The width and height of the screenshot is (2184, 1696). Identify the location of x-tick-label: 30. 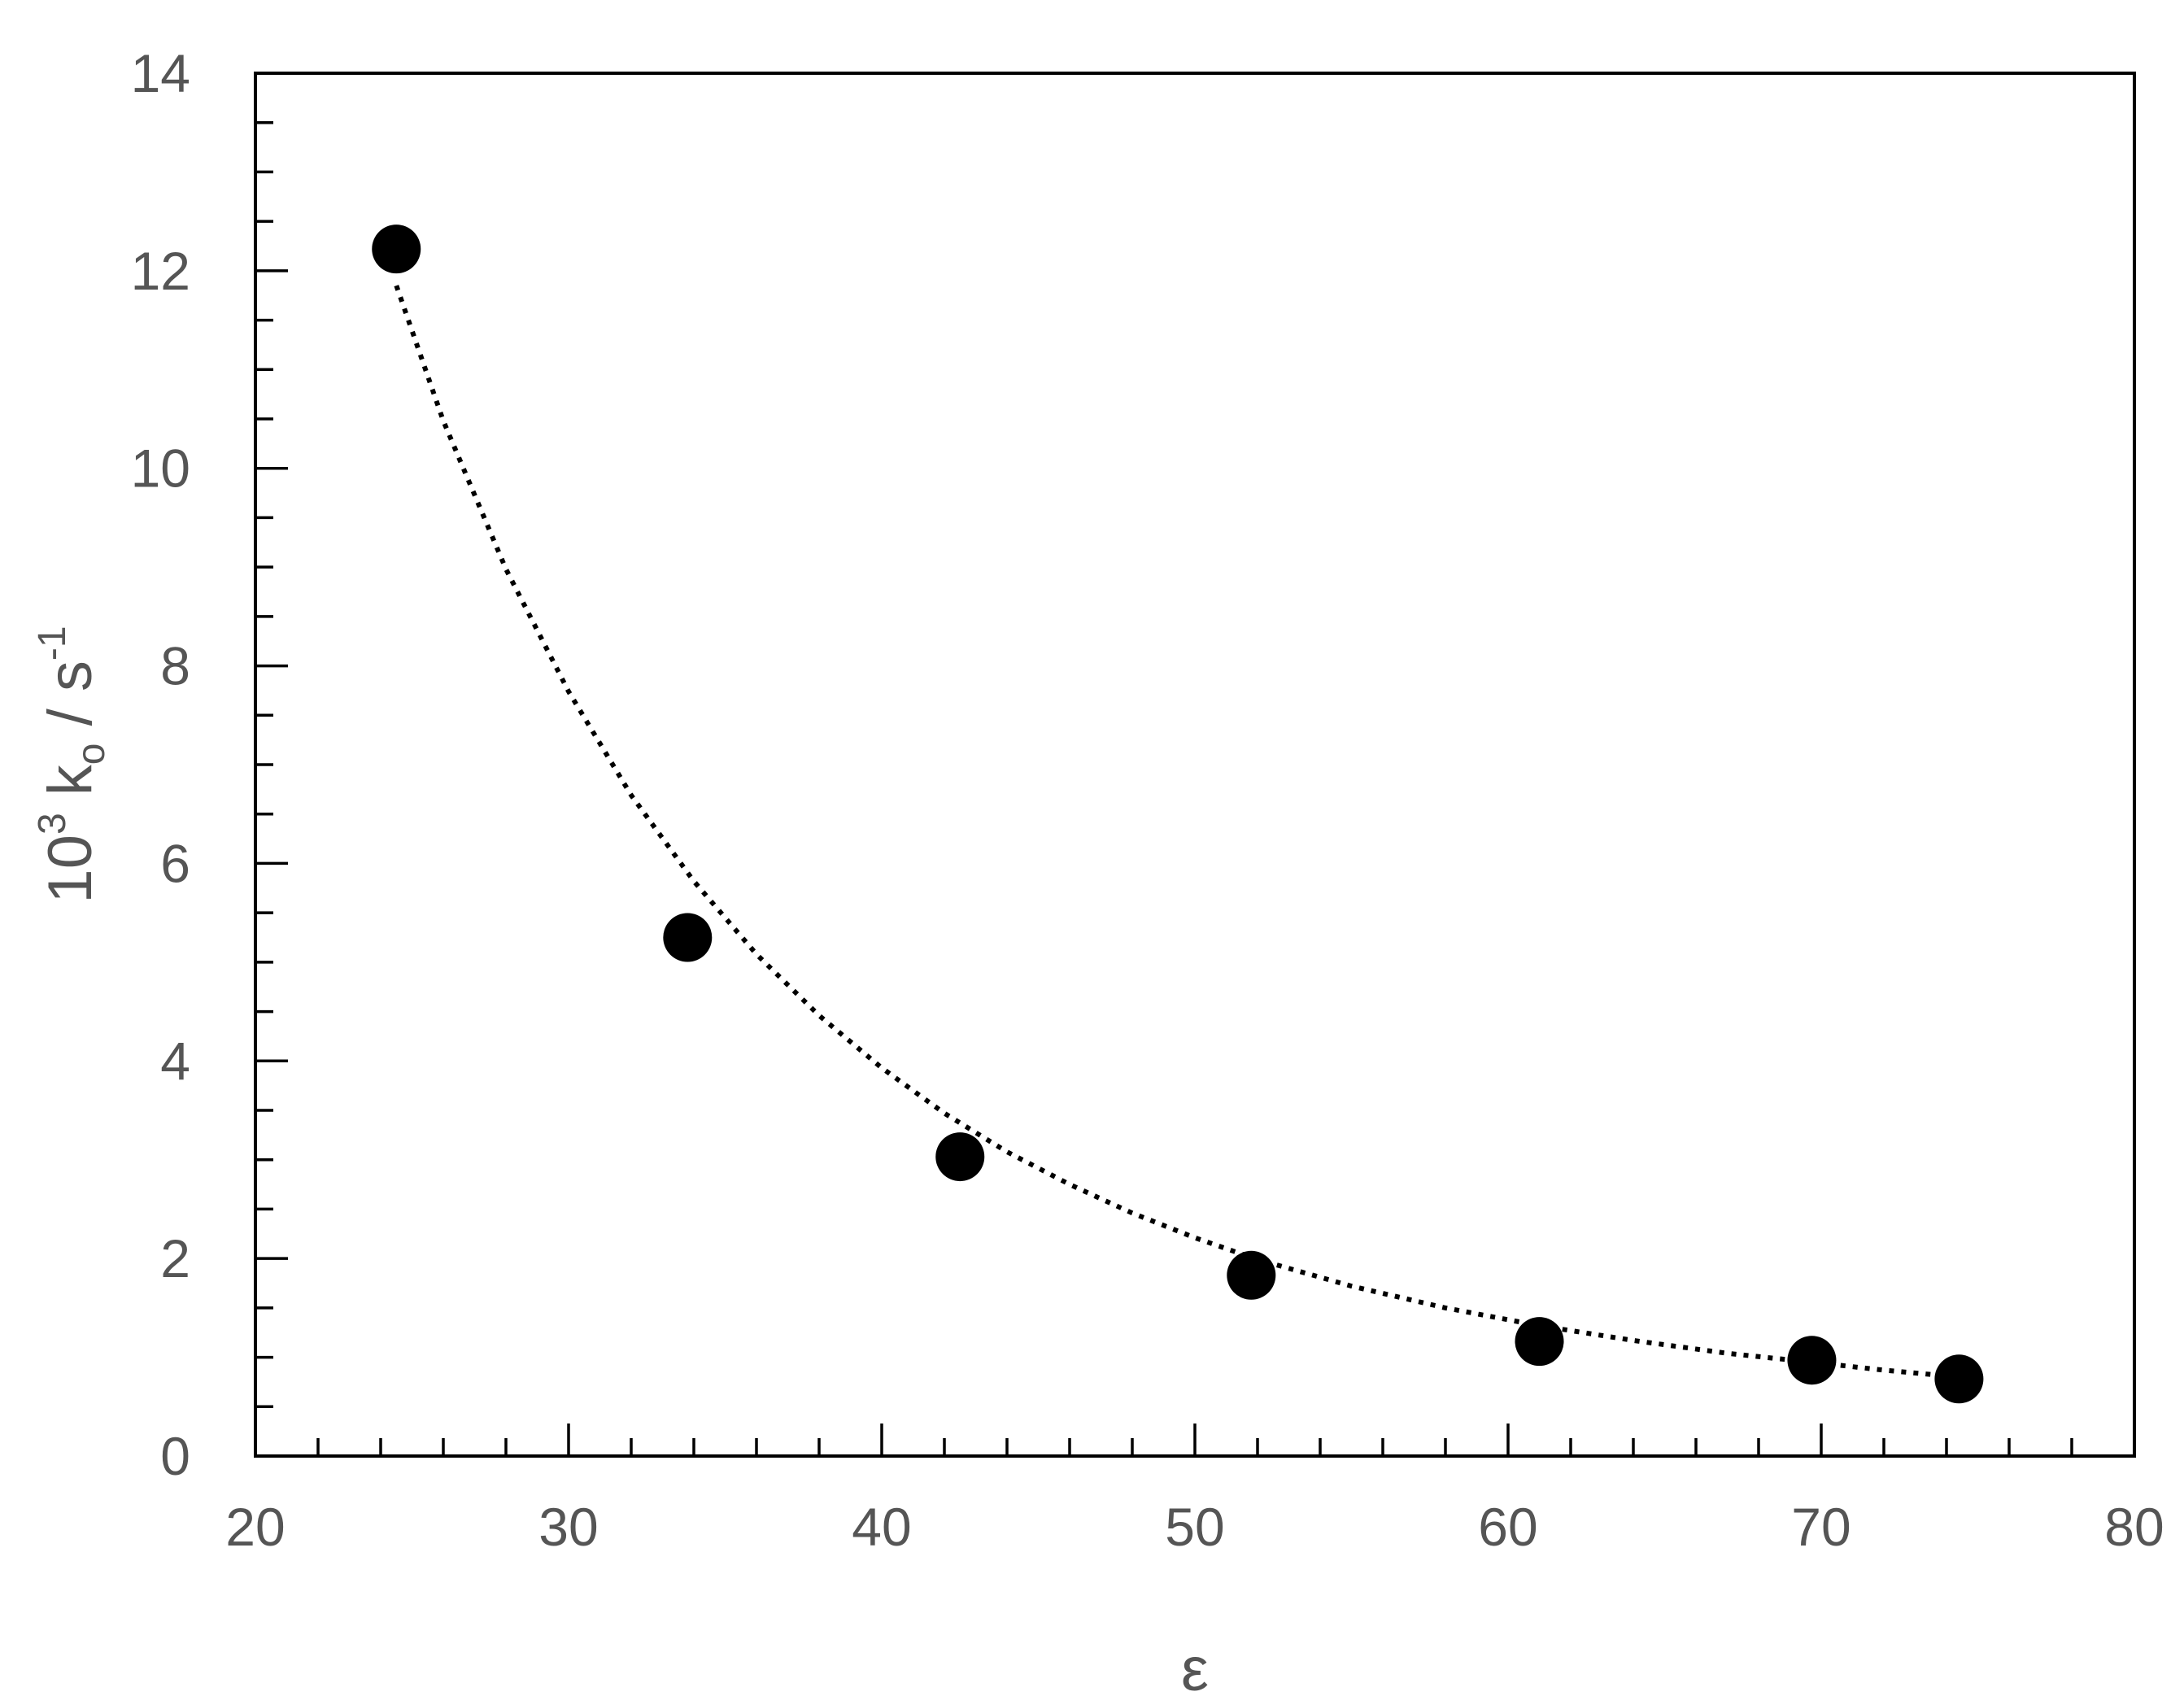
(568, 1527).